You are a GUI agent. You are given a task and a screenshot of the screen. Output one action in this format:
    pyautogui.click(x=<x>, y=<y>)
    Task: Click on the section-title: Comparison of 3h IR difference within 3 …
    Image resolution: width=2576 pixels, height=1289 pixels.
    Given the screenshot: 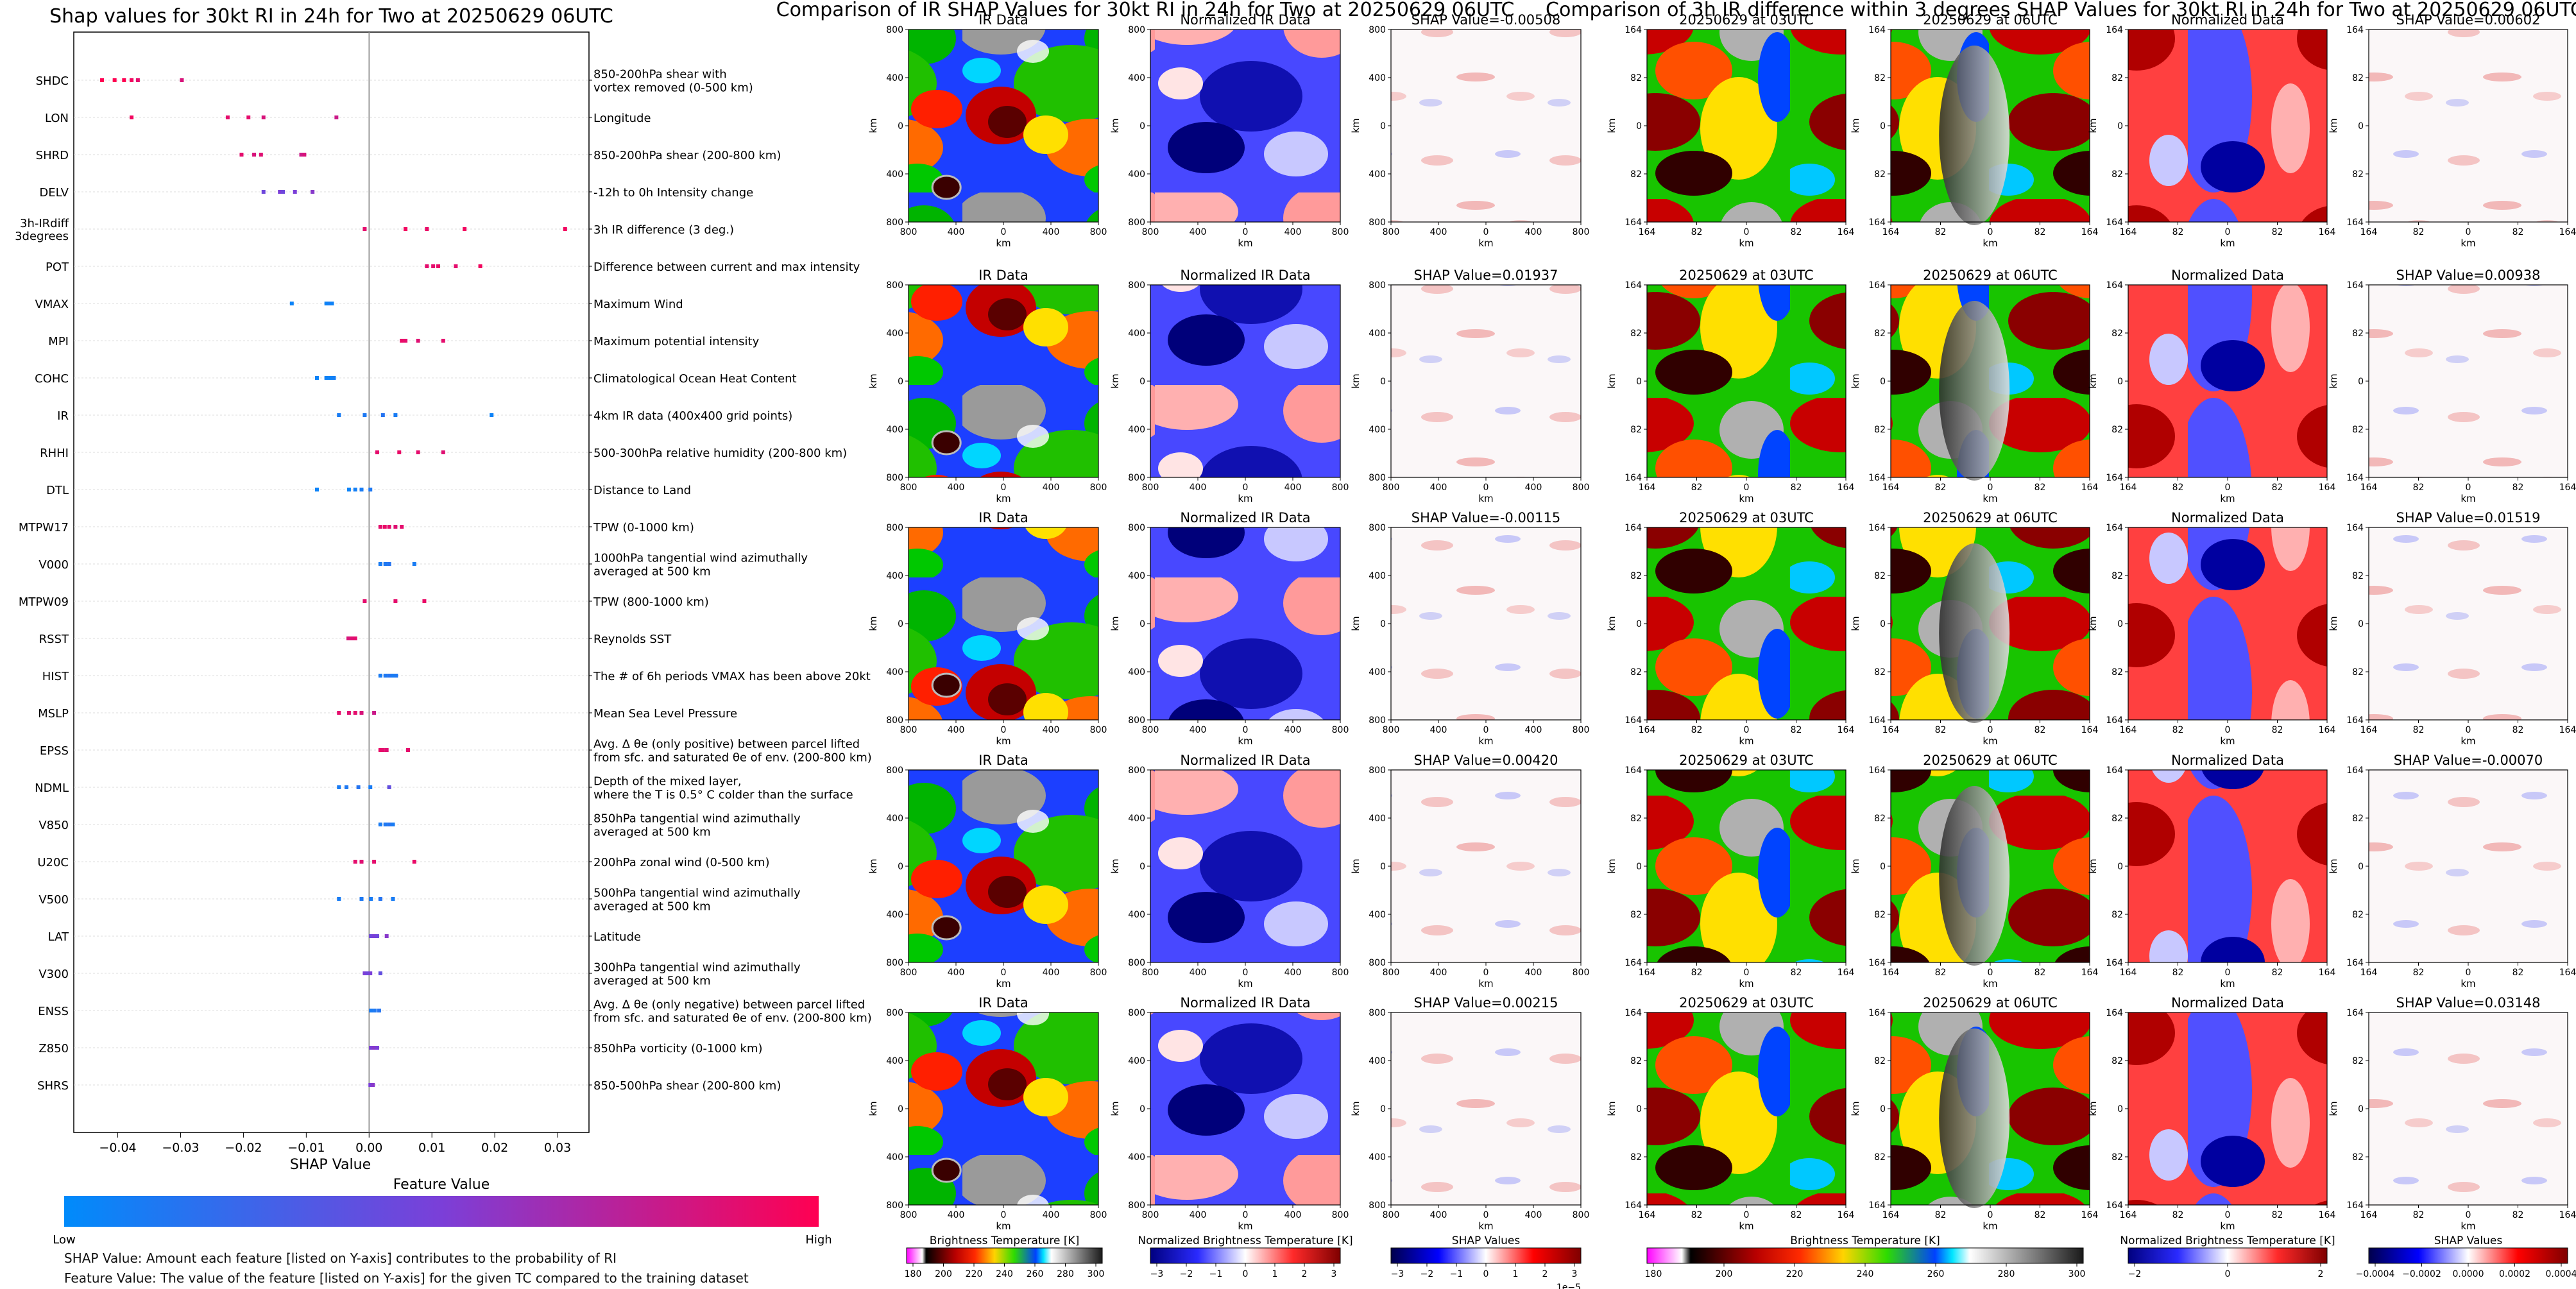 What is the action you would take?
    pyautogui.click(x=2061, y=11)
    